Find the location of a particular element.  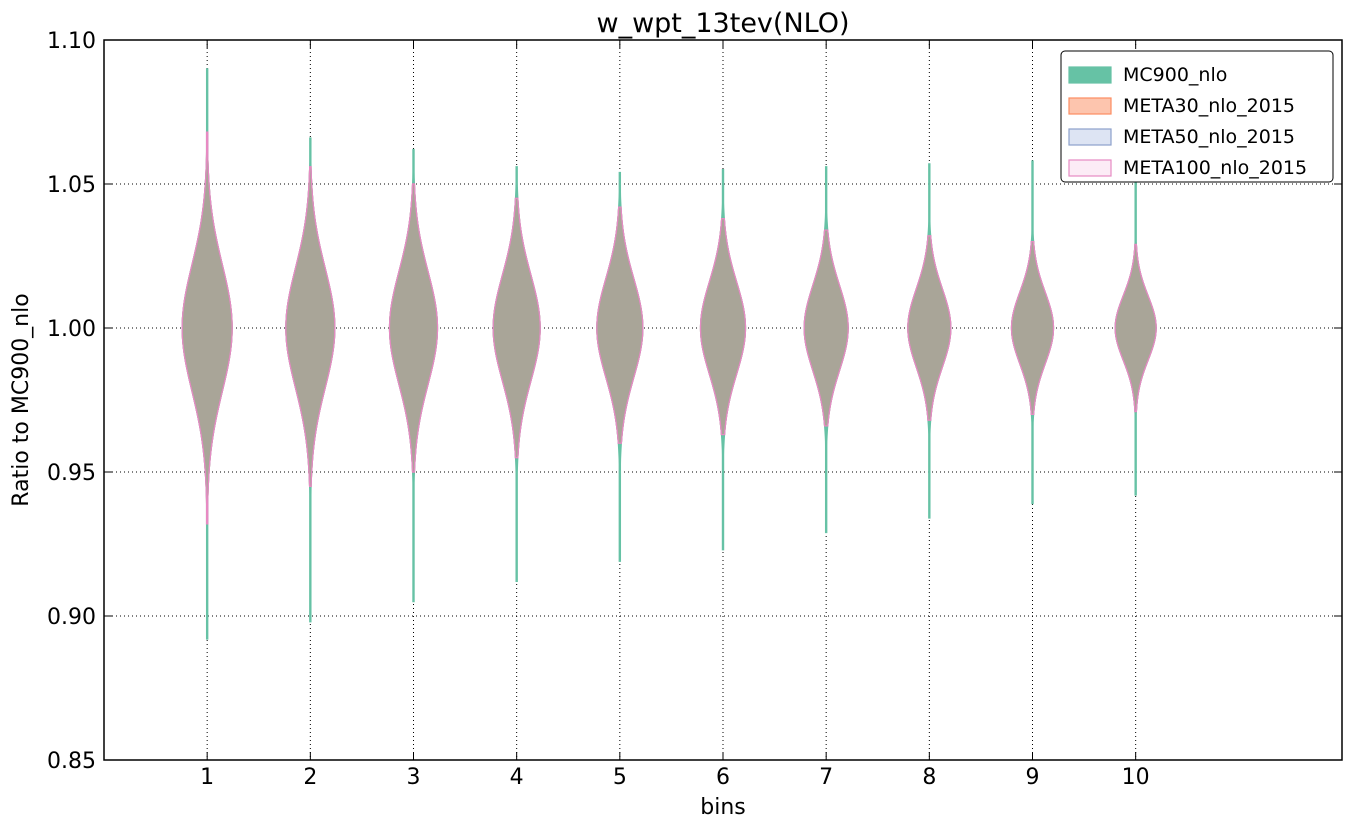

legend-label: META50_nlo_2015 is located at coordinates (1209, 137).